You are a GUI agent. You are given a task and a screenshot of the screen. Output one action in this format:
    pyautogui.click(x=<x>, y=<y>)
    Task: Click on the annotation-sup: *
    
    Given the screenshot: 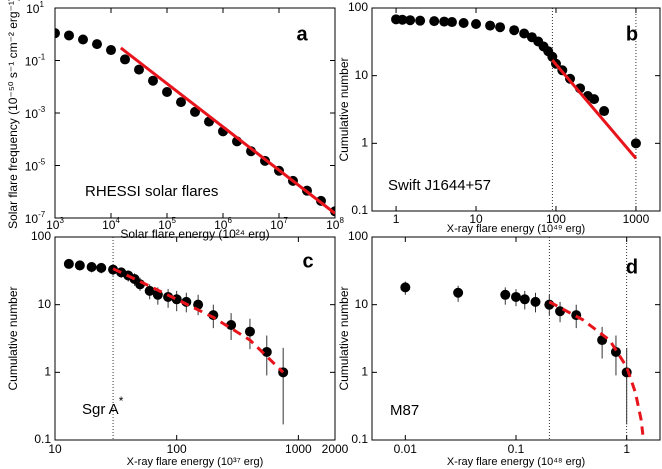 What is the action you would take?
    pyautogui.click(x=121, y=401)
    